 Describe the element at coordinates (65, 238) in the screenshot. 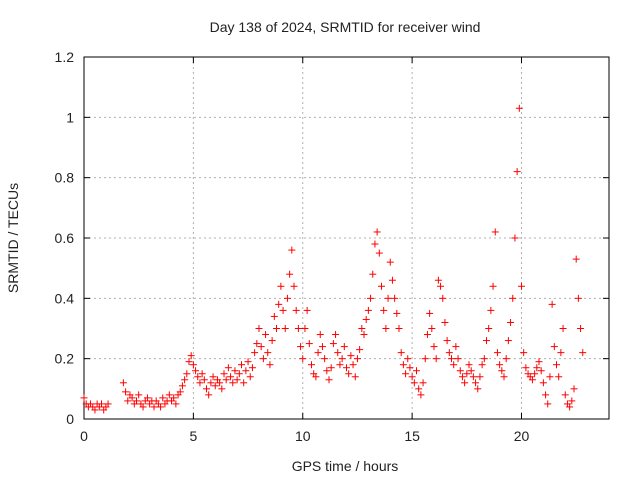

I see `y-tick-label: 0.6` at that location.